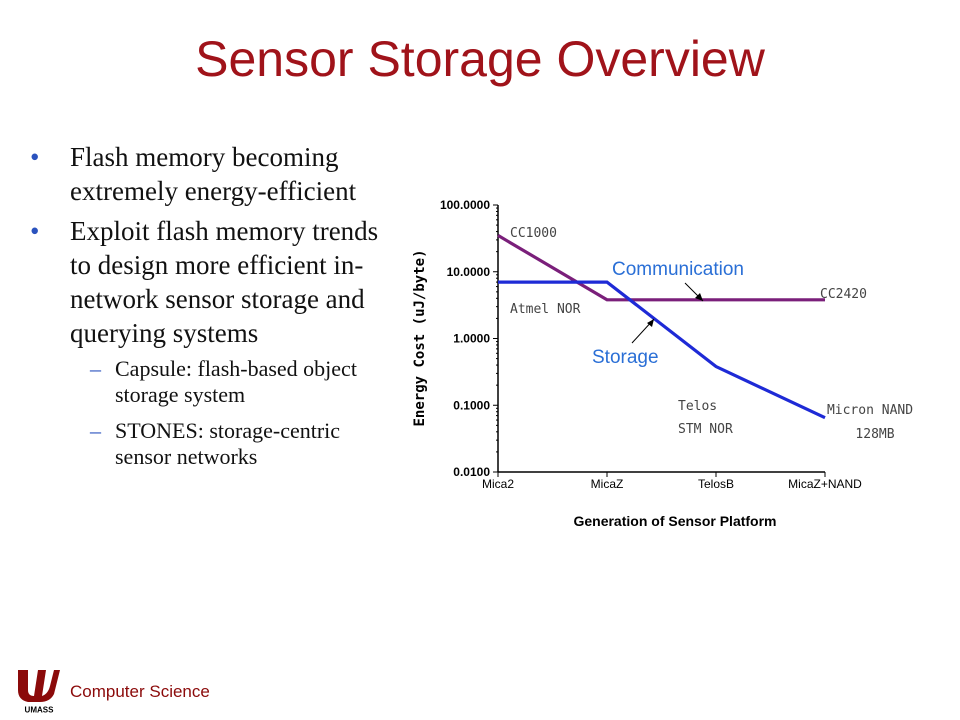 This screenshot has width=960, height=720. What do you see at coordinates (498, 484) in the screenshot?
I see `x-tick-label: Mica2` at bounding box center [498, 484].